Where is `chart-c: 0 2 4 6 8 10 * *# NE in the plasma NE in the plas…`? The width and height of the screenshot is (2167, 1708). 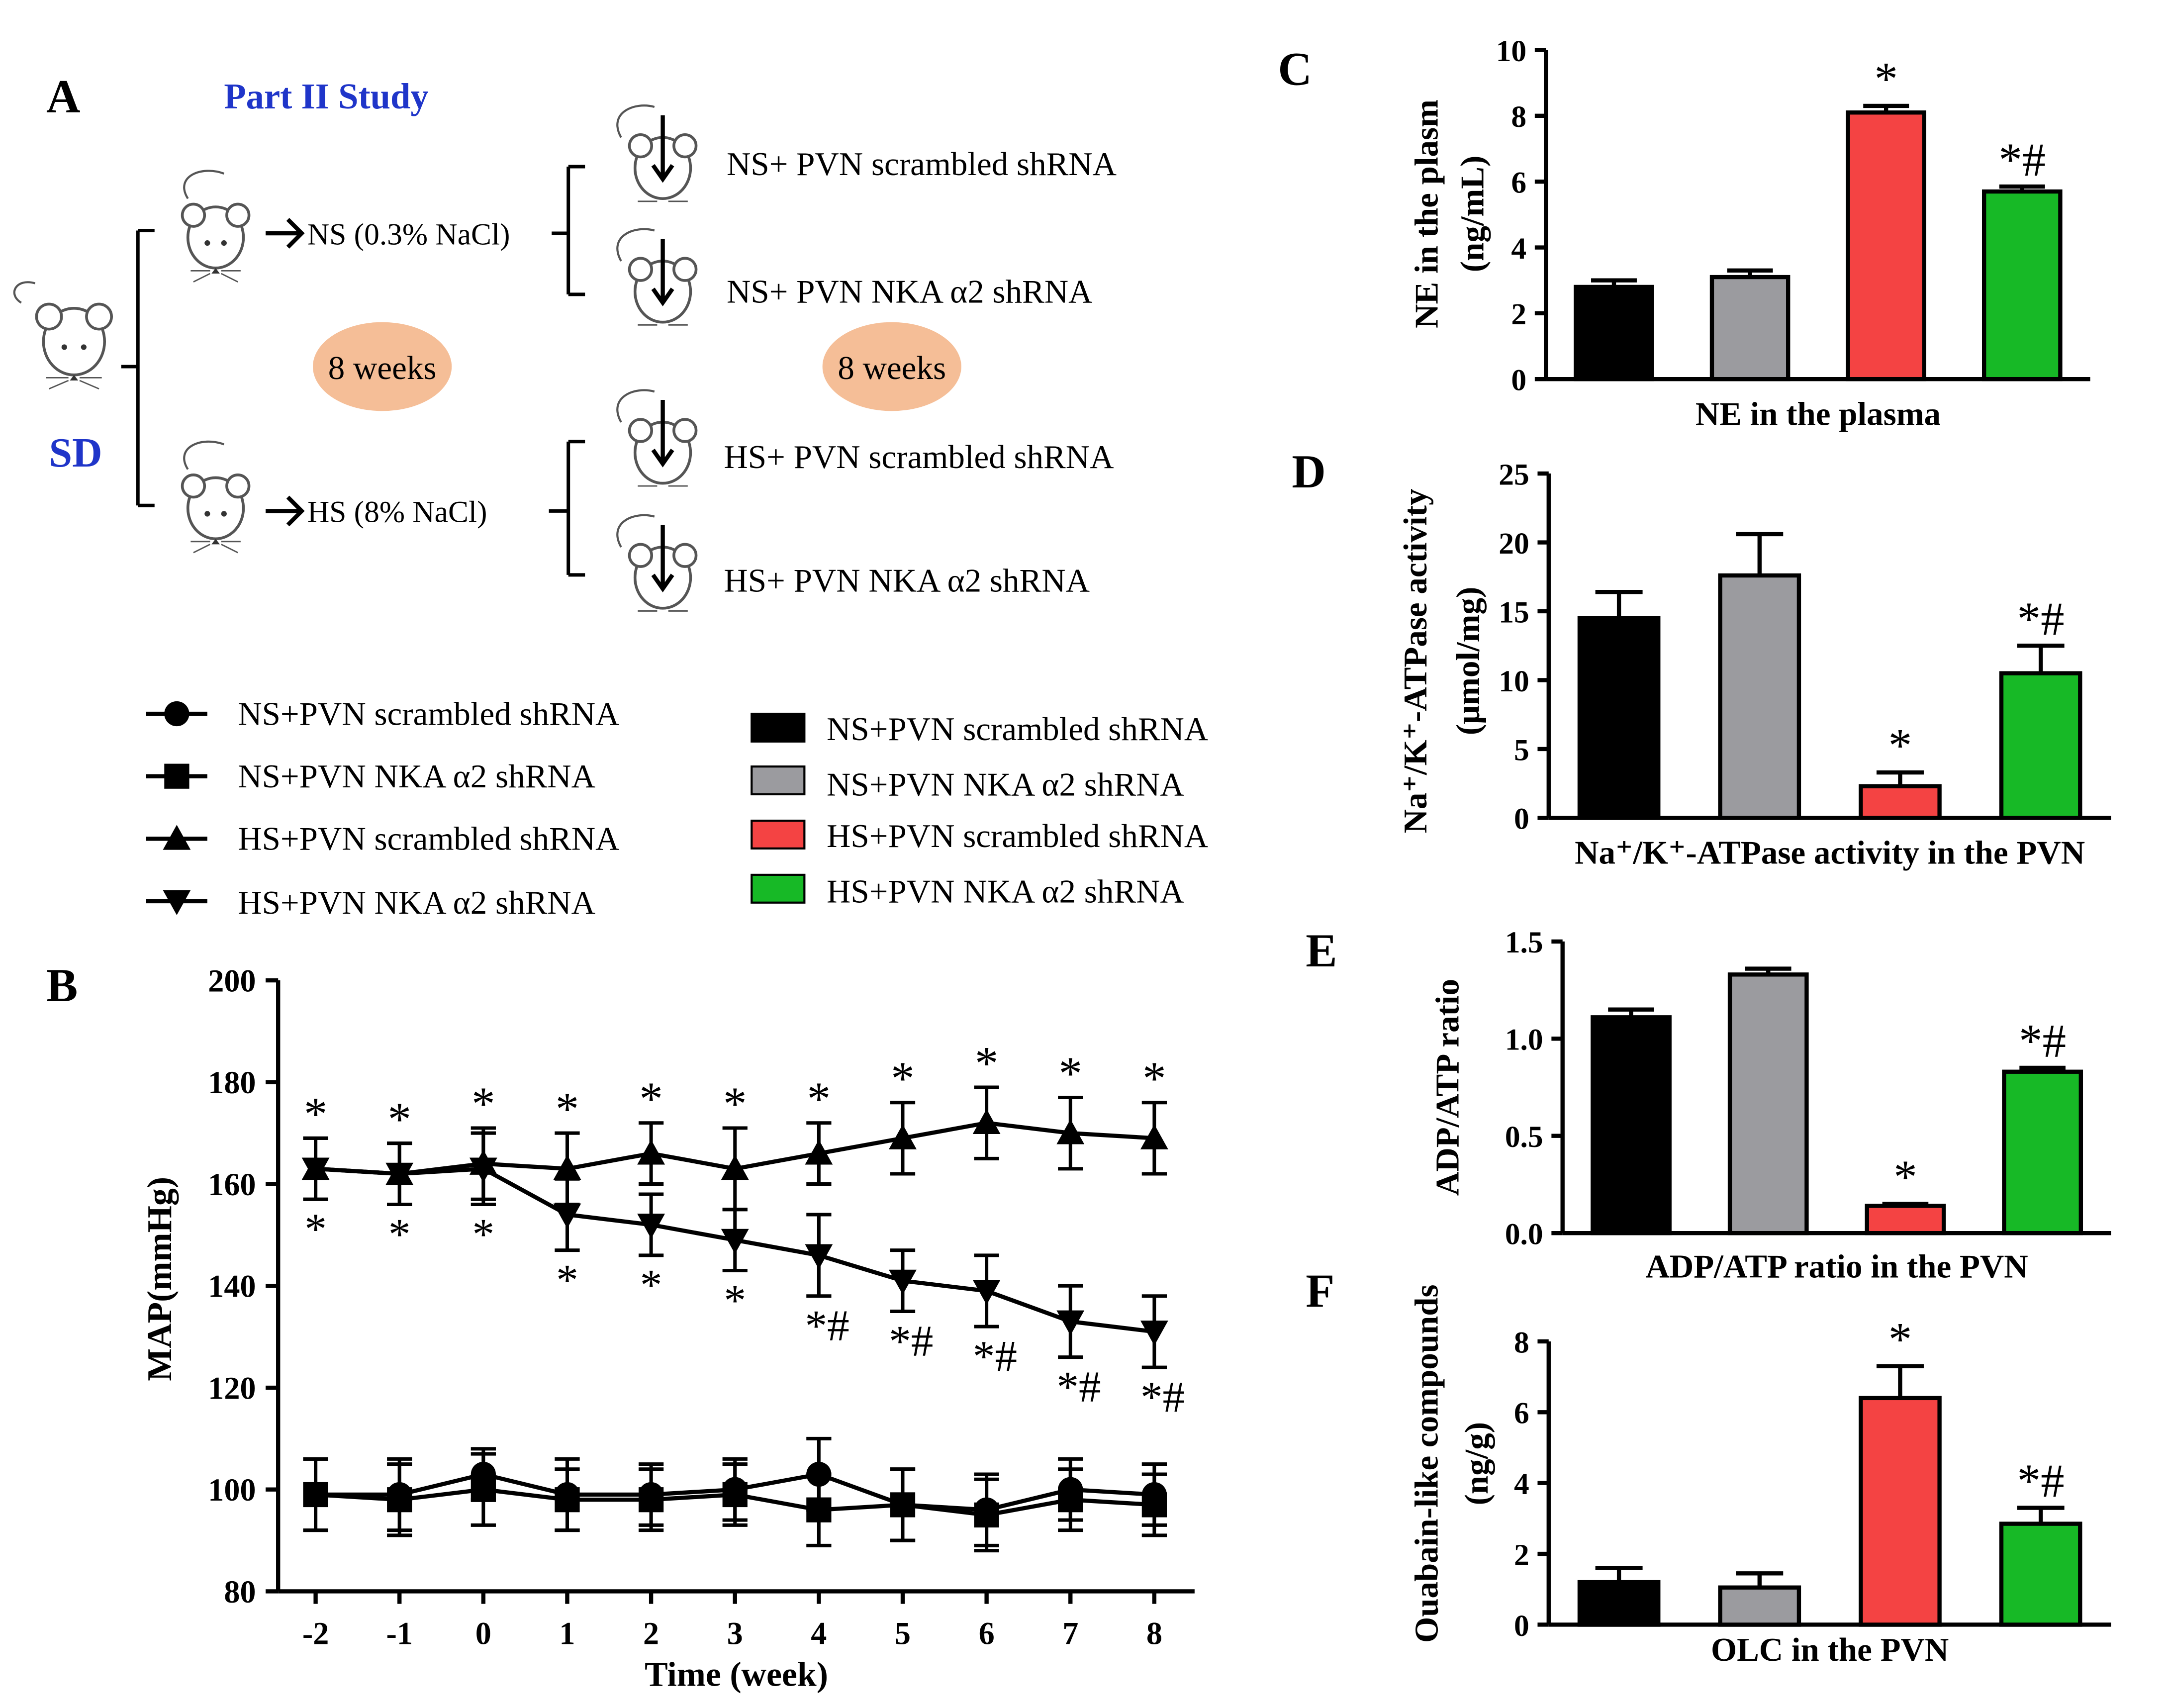 chart-c: 0 2 4 6 8 10 * *# NE in the plasma NE in the plas… is located at coordinates (1749, 233).